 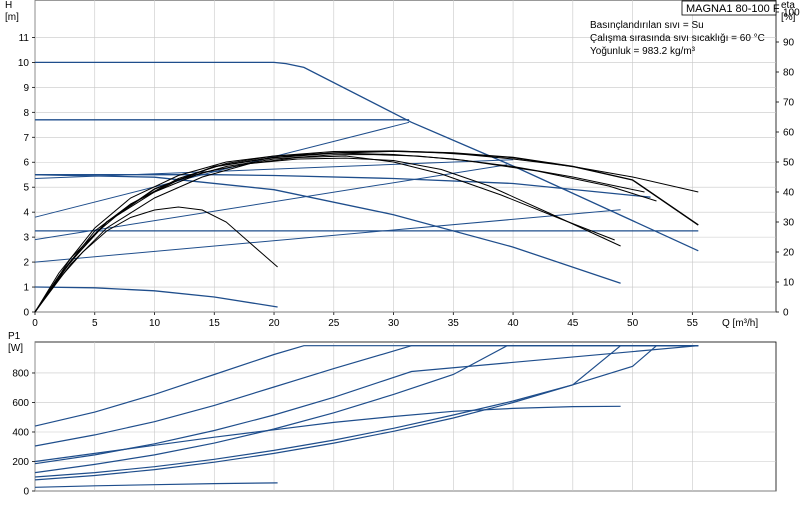 What do you see at coordinates (789, 223) in the screenshot?
I see `y2-tick-label: 30` at bounding box center [789, 223].